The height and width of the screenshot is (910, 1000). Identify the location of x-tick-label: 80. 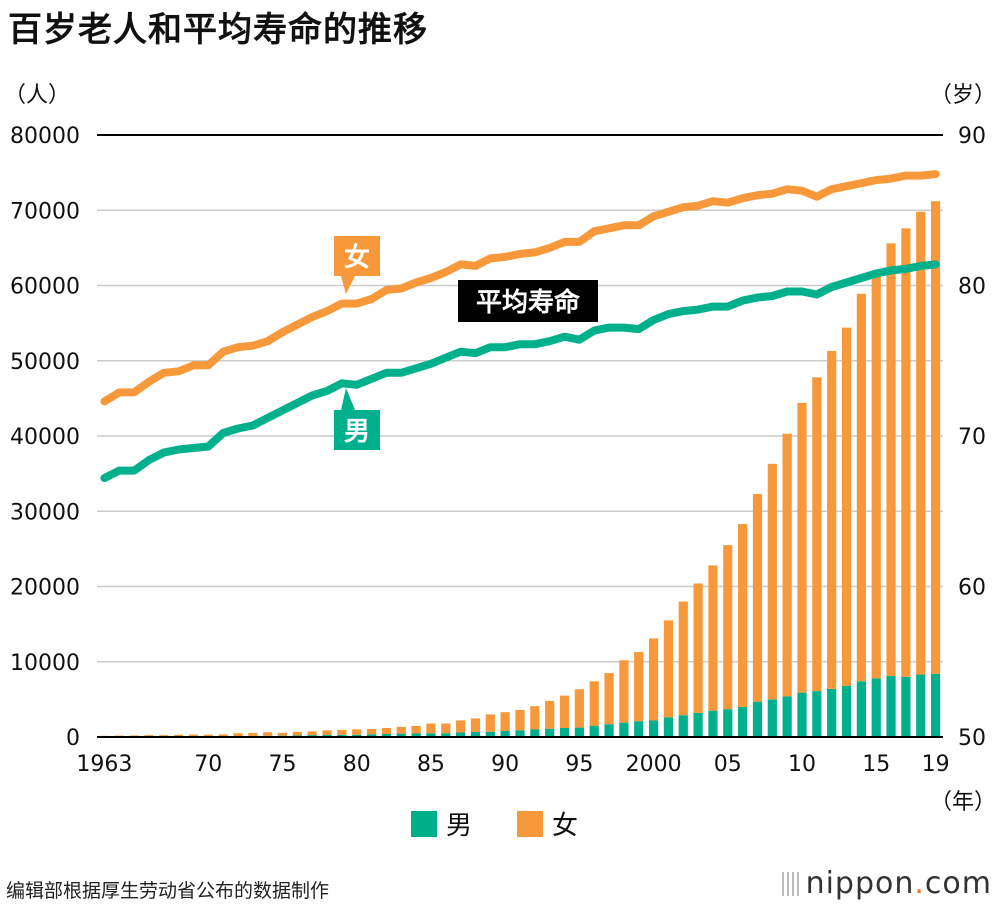
(357, 764).